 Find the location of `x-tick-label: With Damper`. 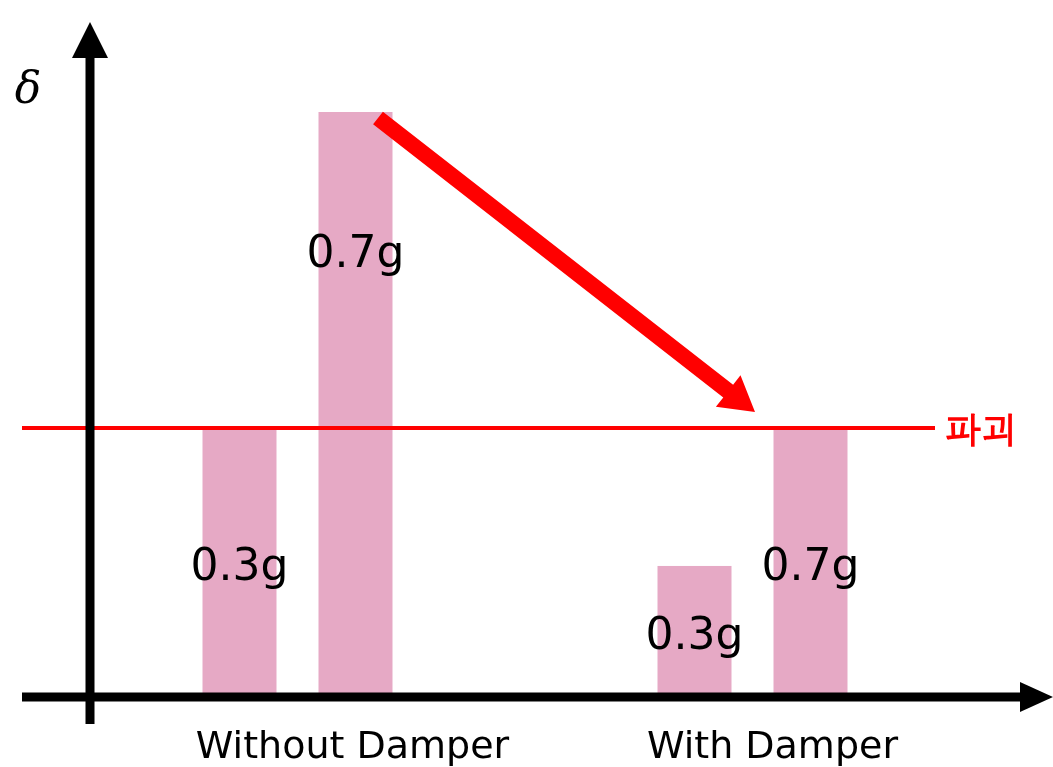

x-tick-label: With Damper is located at coordinates (772, 745).